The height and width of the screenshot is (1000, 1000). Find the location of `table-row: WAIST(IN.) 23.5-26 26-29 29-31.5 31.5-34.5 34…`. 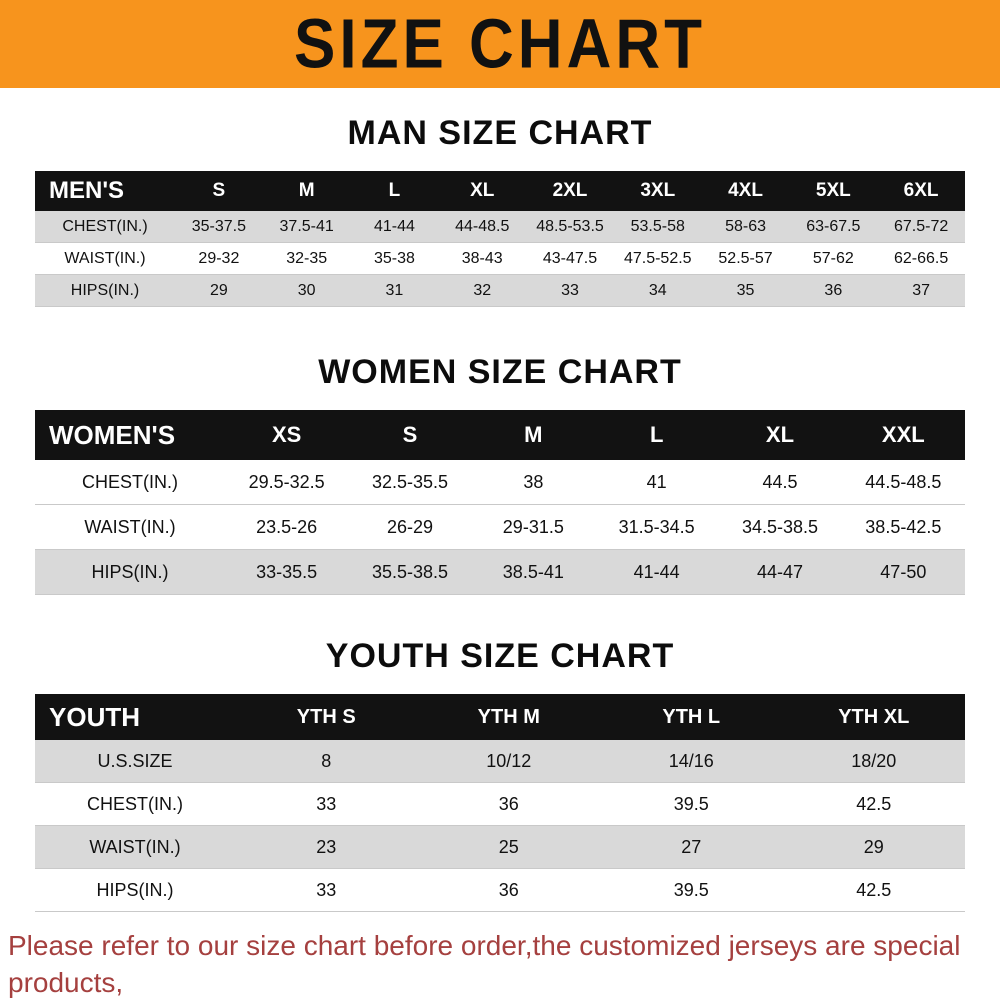

table-row: WAIST(IN.) 23.5-26 26-29 29-31.5 31.5-34.5 34… is located at coordinates (500, 527).